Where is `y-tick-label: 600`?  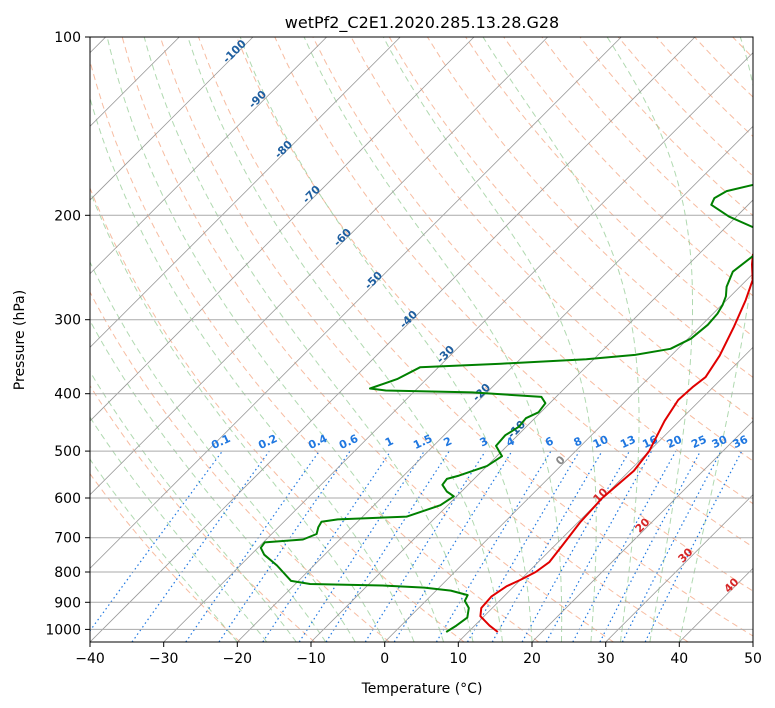
y-tick-label: 600 is located at coordinates (67, 499).